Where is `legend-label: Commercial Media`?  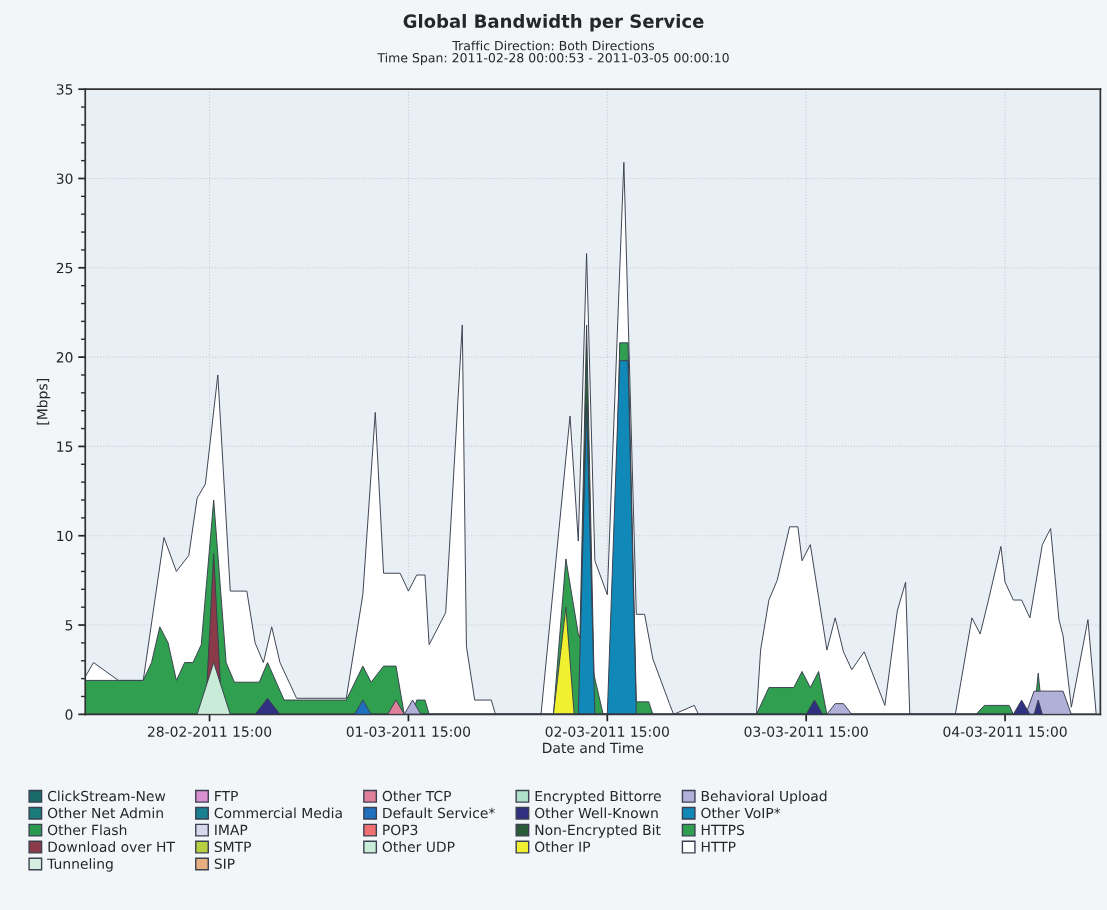
legend-label: Commercial Media is located at coordinates (278, 813).